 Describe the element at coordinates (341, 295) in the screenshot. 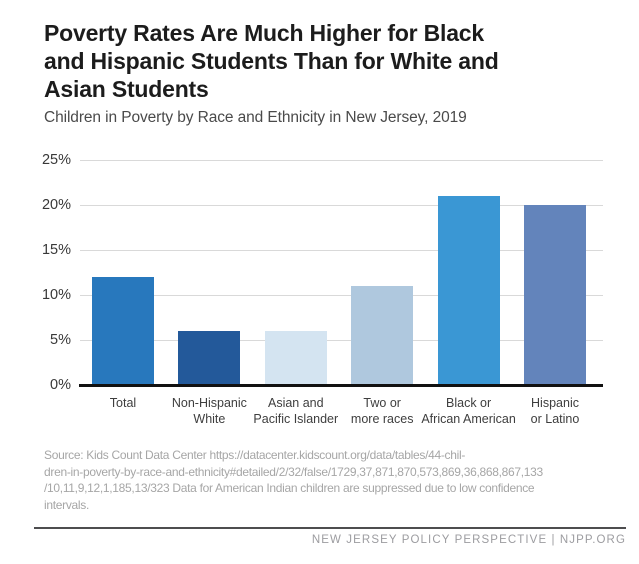

I see `gridline-10pct` at that location.